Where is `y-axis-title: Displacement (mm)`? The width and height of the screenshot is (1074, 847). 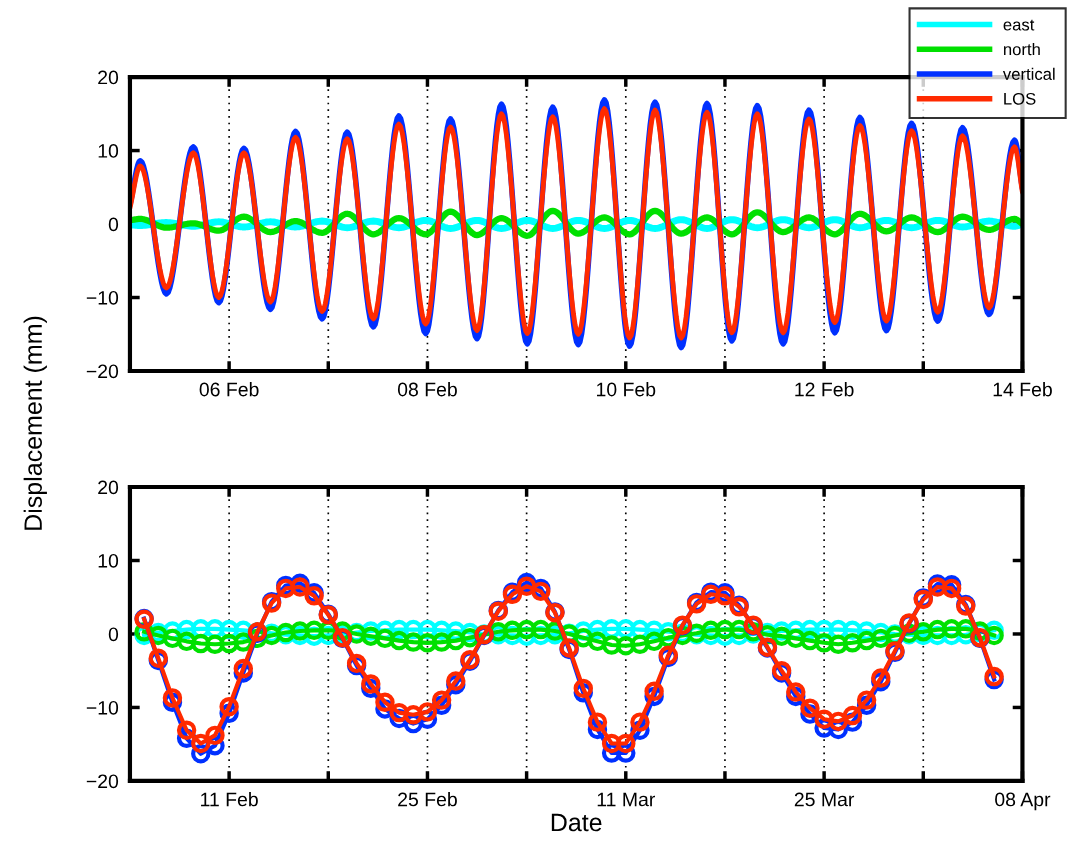
y-axis-title: Displacement (mm) is located at coordinates (35, 423).